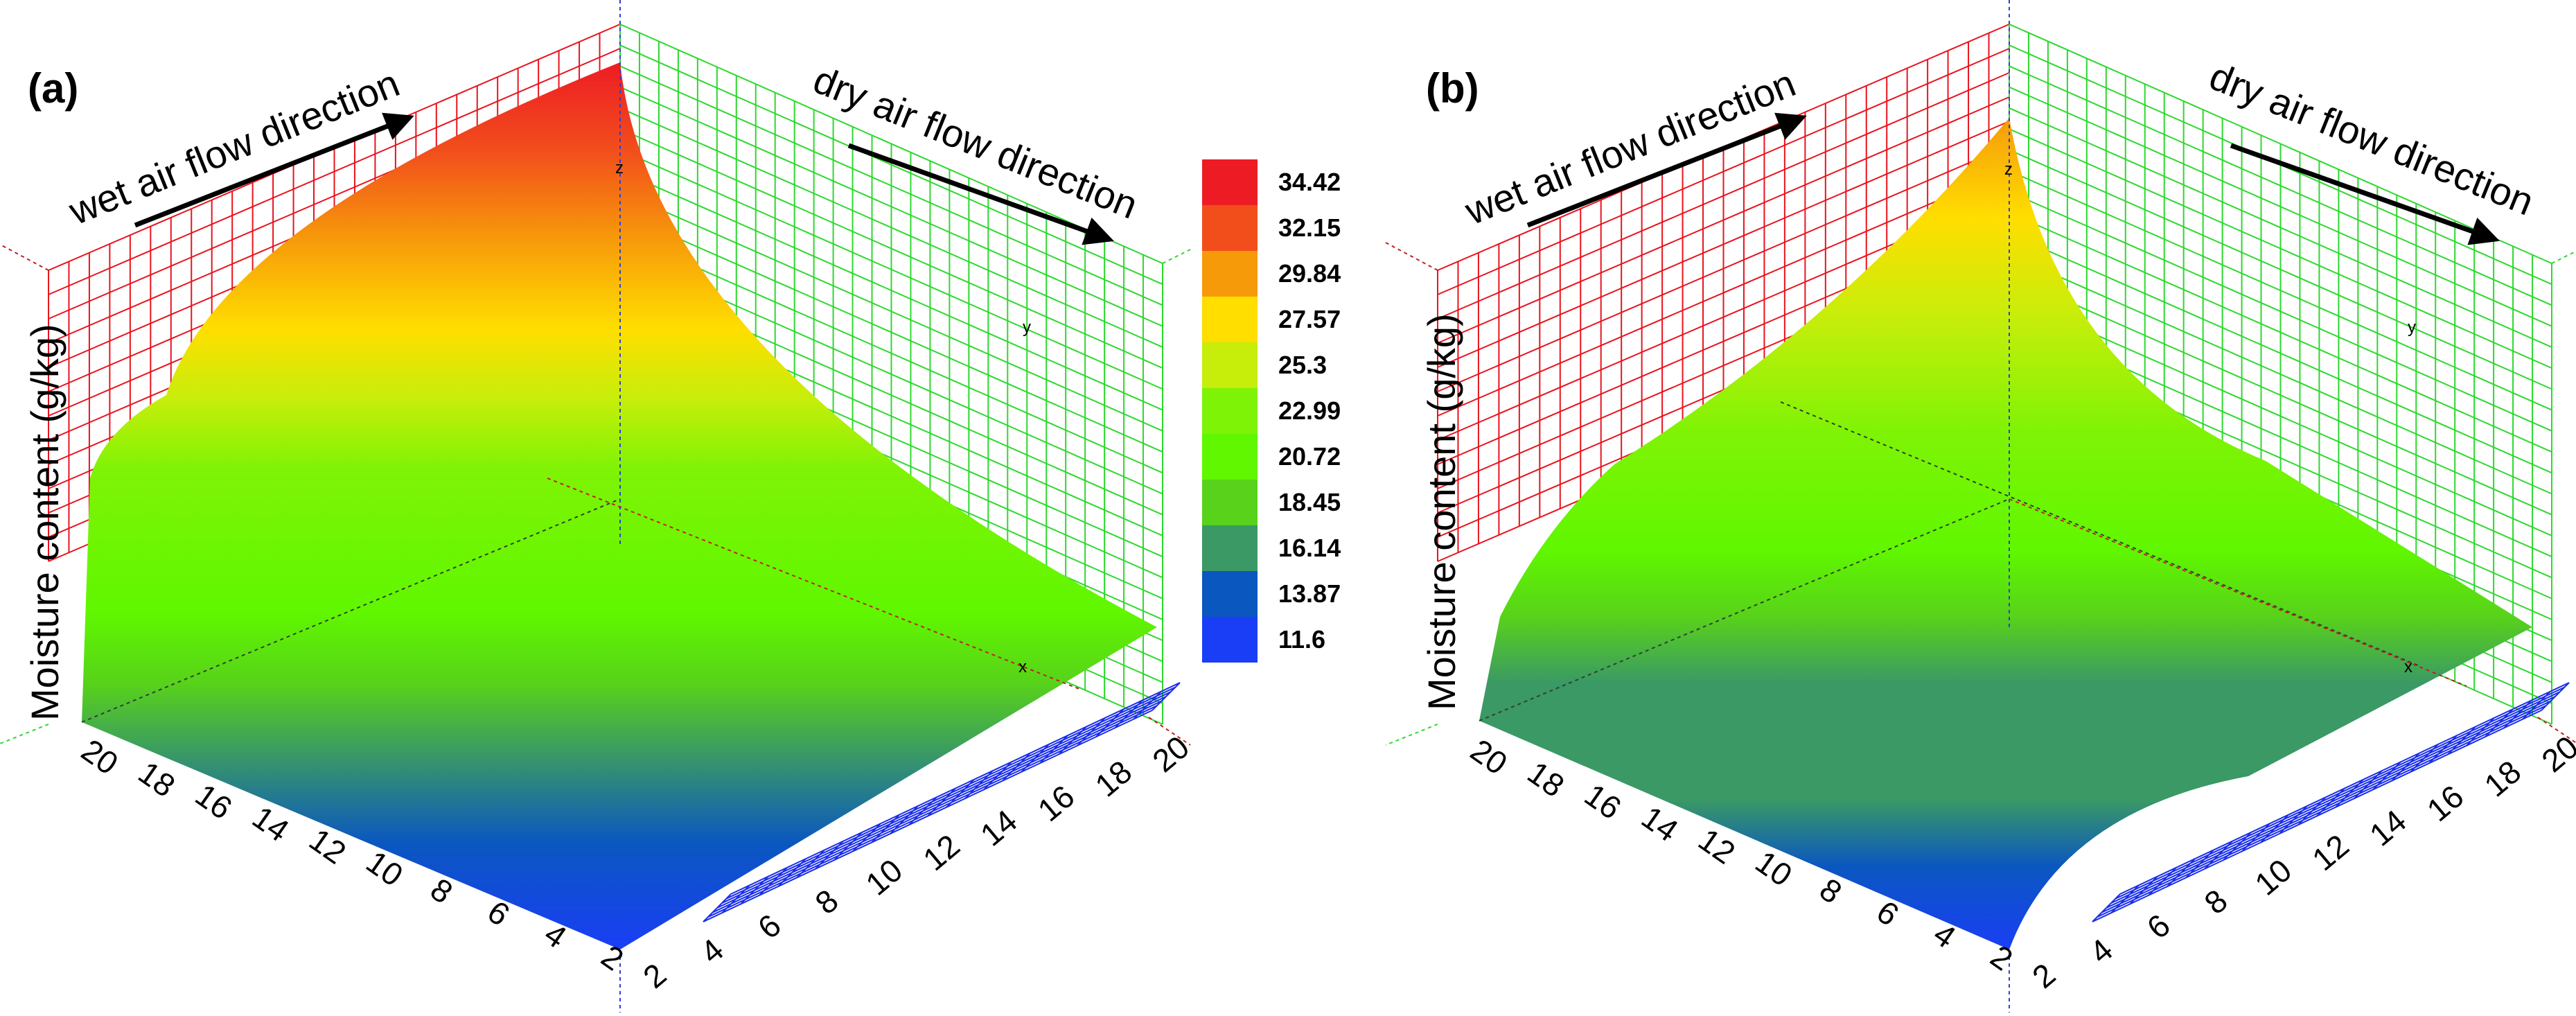 This screenshot has width=2576, height=1016. I want to click on legend-level-label: 27.57, so click(1309, 319).